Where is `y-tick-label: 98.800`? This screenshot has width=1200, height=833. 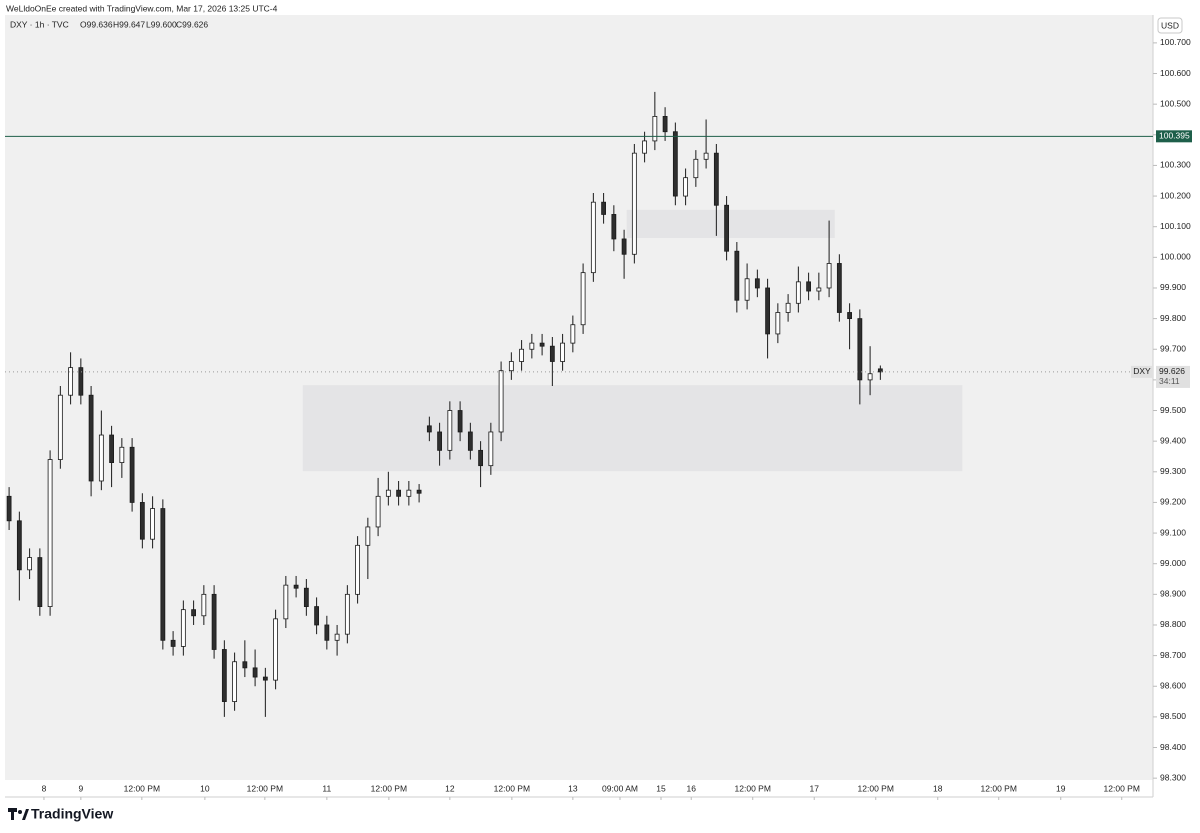 y-tick-label: 98.800 is located at coordinates (1173, 624).